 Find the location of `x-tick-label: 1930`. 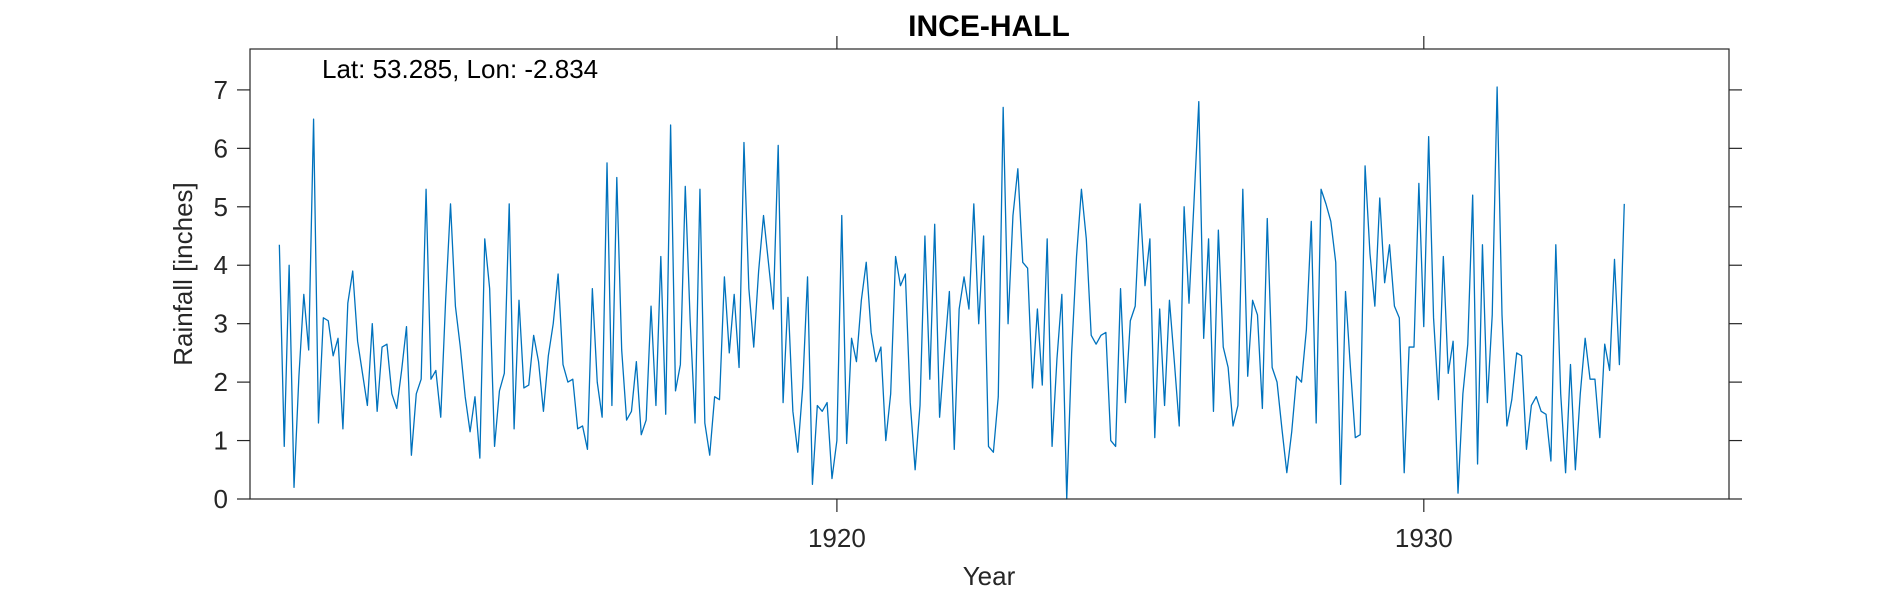

x-tick-label: 1930 is located at coordinates (1424, 538).